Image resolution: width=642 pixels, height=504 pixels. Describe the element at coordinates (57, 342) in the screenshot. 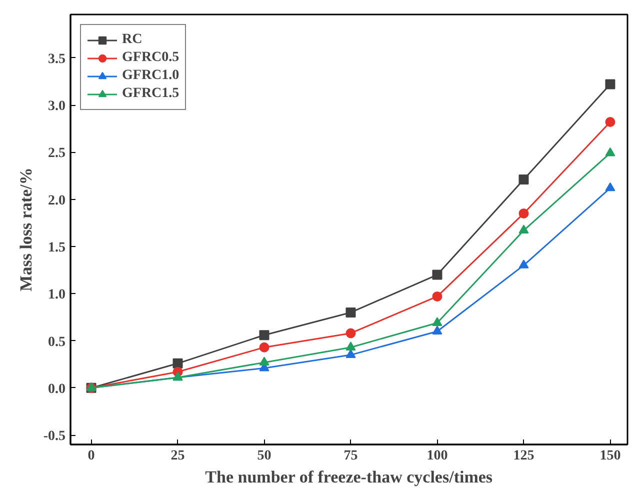

I see `y-tick-label: 0.5` at that location.